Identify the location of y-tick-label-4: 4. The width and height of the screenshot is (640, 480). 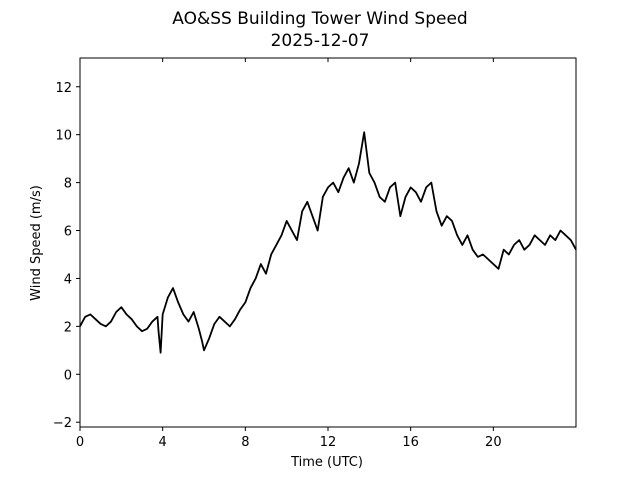
(68, 279).